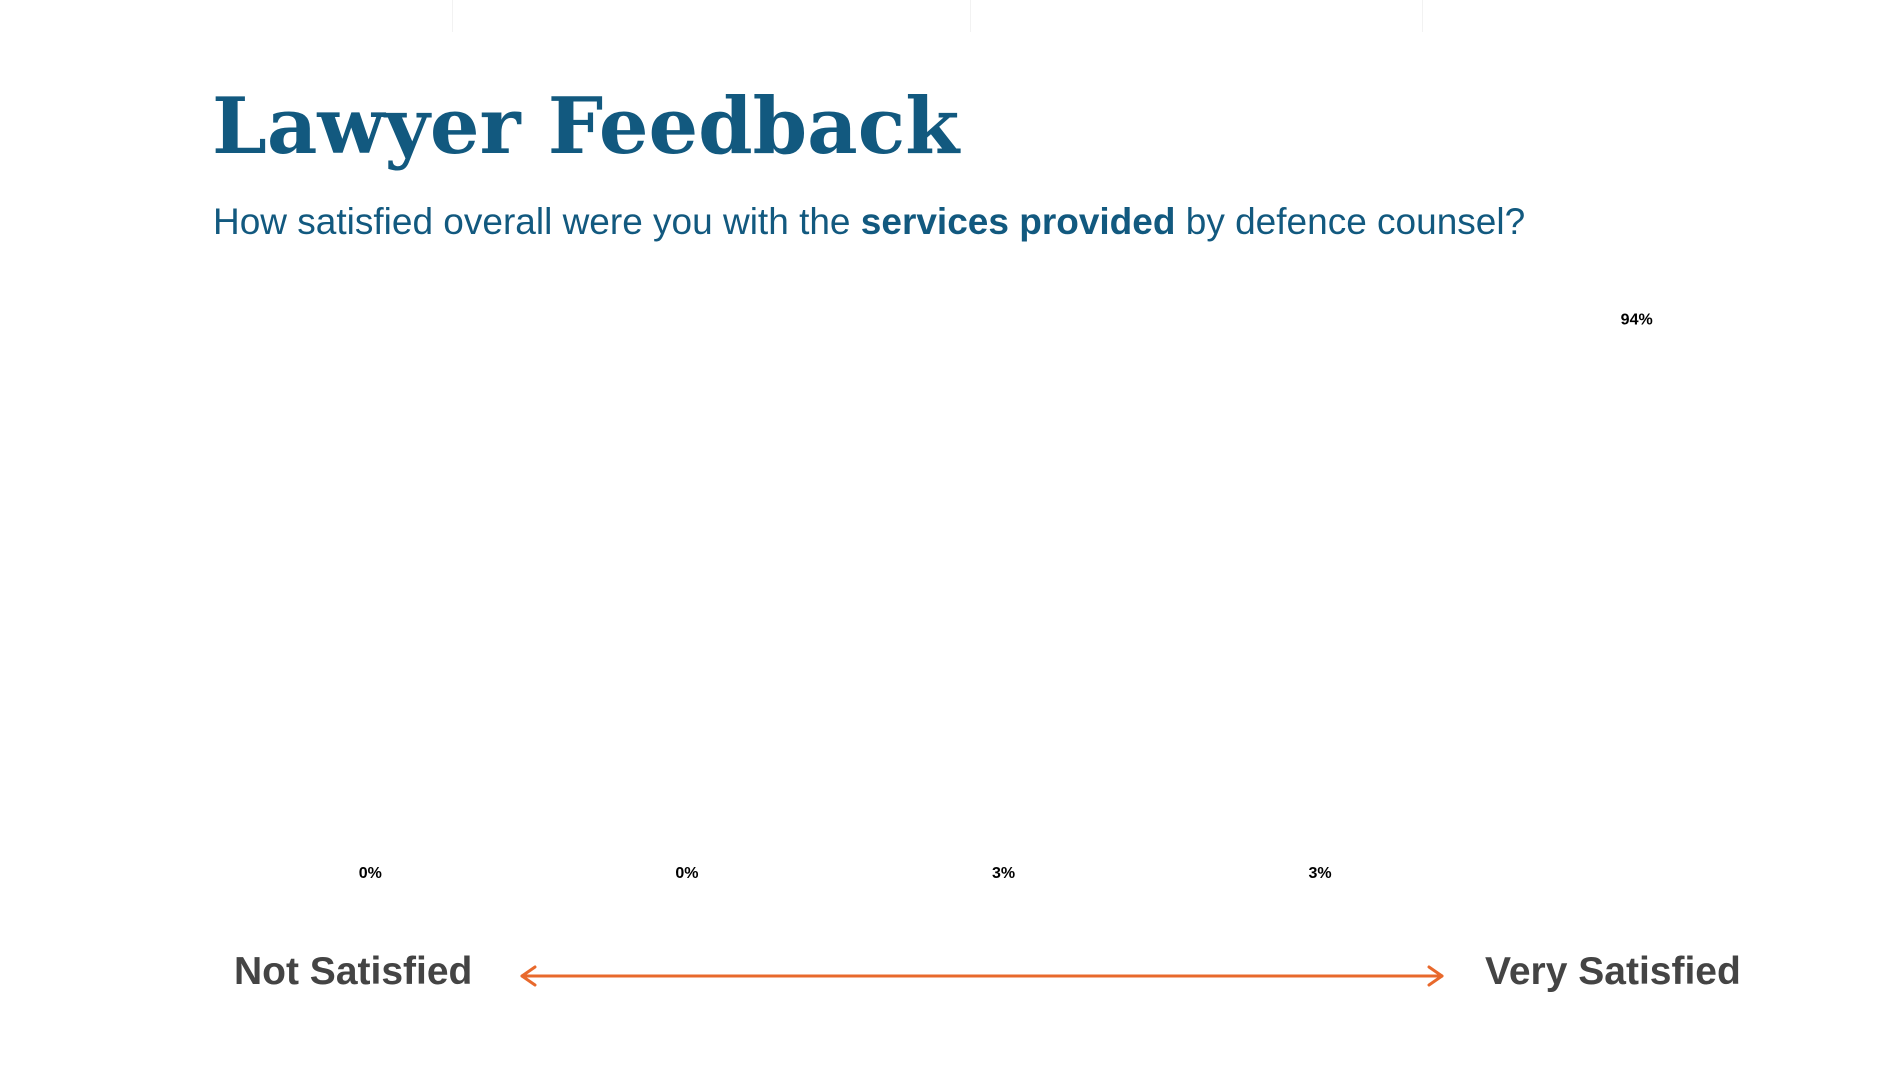 The height and width of the screenshot is (1076, 1900). I want to click on scale-label-very-satisfied: Very Satisfied, so click(1613, 971).